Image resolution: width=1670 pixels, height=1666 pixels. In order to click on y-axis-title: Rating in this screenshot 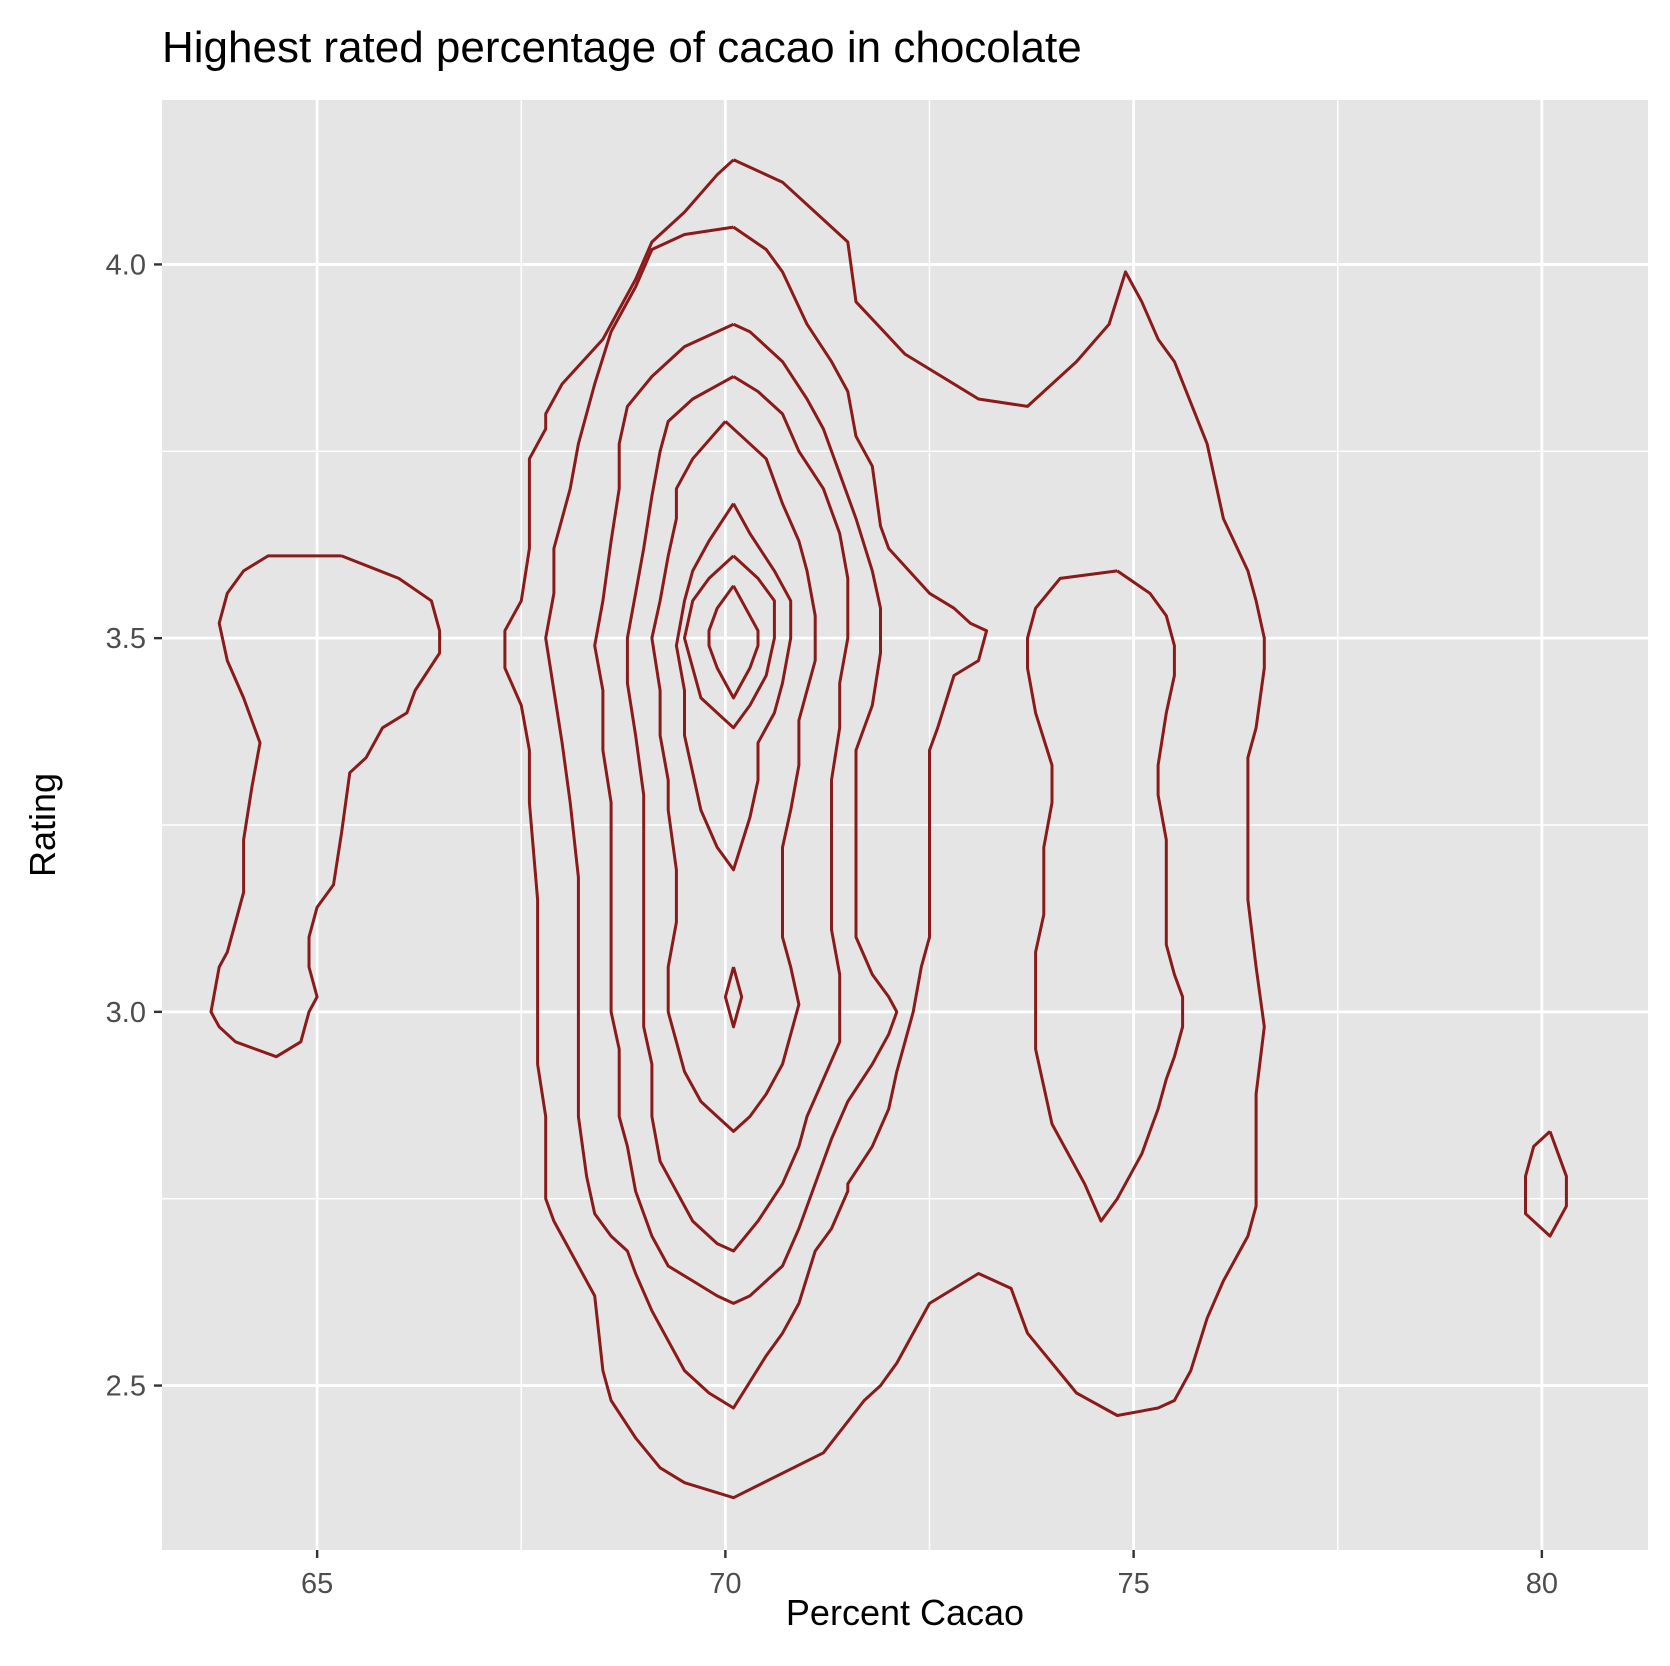, I will do `click(42, 825)`.